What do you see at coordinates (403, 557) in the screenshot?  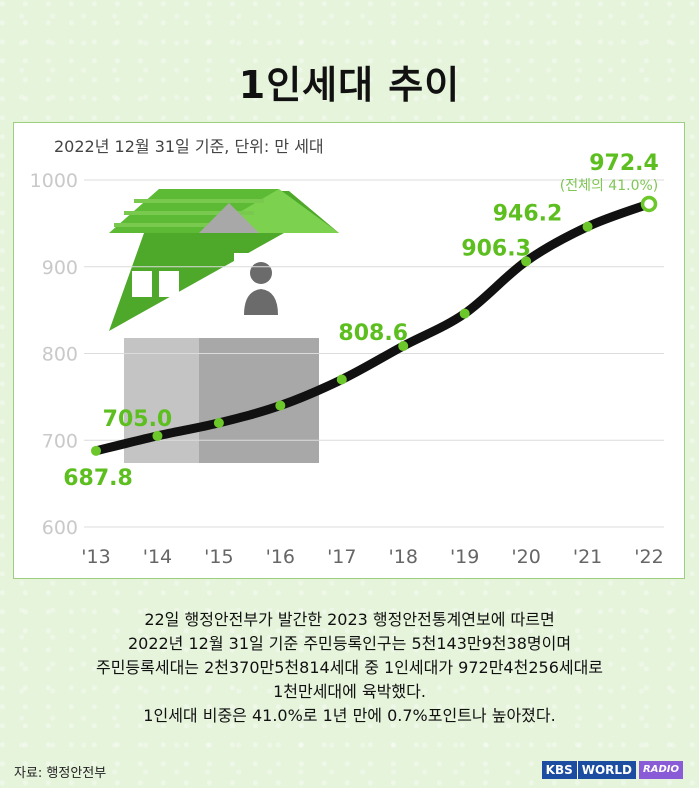 I see `x-tick-label: '18` at bounding box center [403, 557].